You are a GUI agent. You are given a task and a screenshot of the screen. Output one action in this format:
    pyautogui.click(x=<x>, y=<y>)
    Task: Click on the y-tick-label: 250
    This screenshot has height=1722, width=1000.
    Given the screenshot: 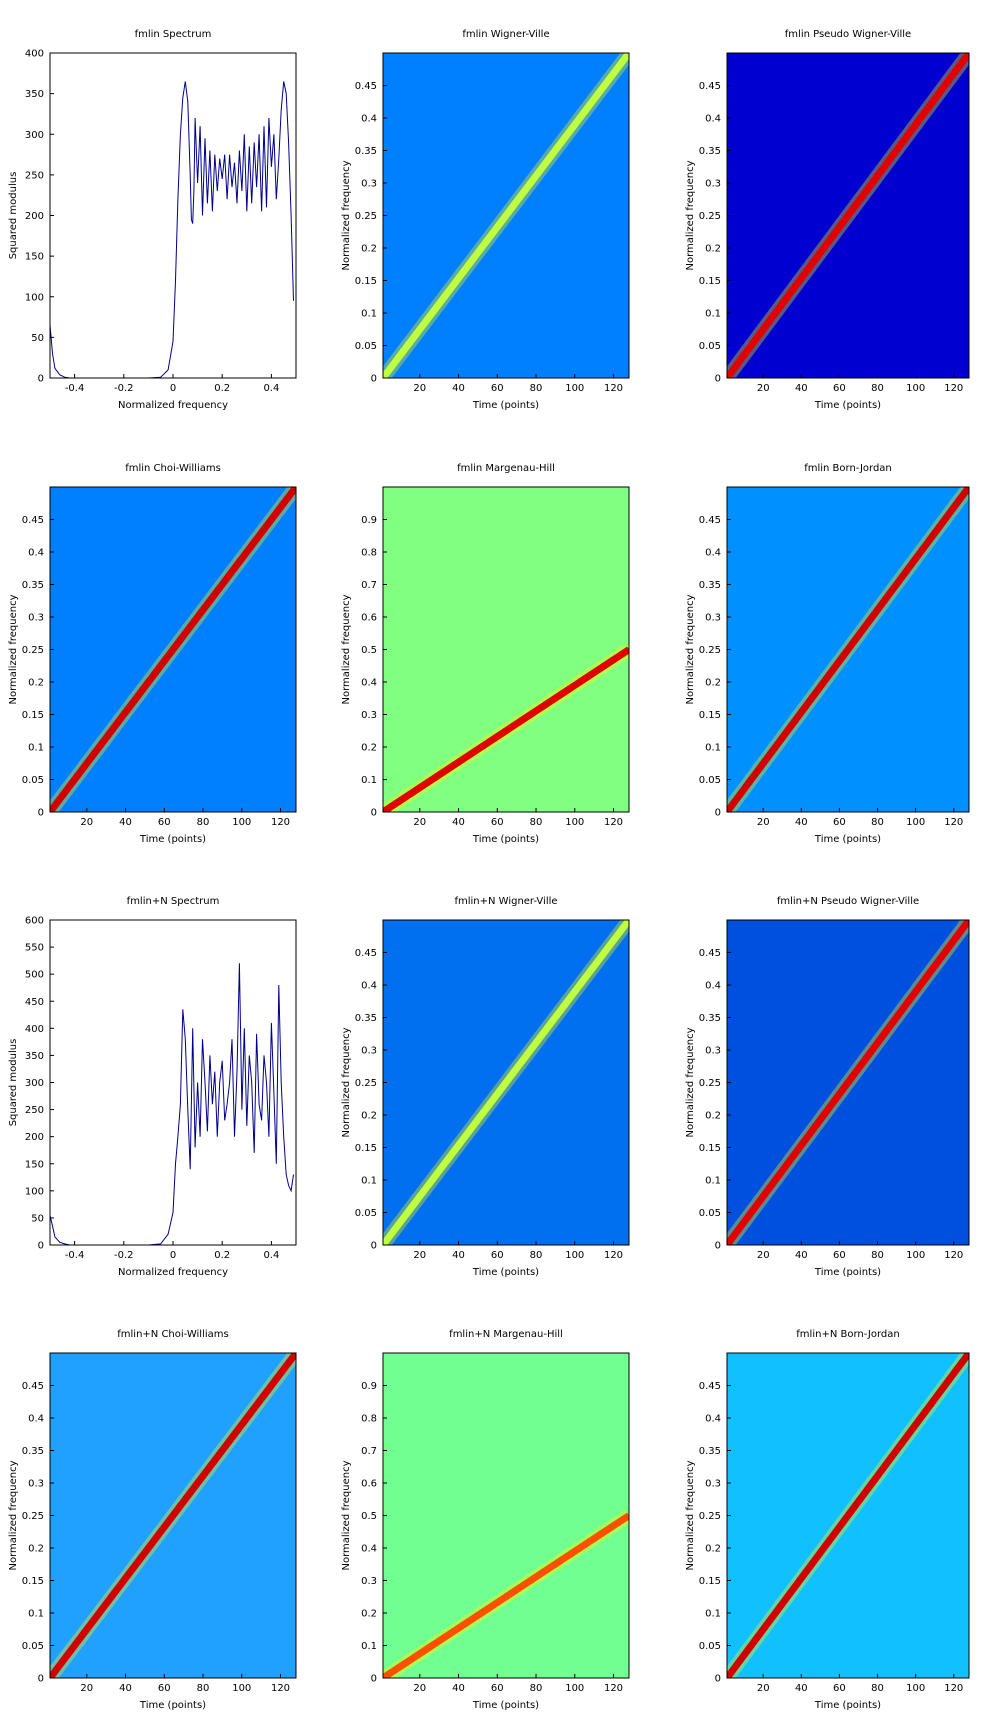 What is the action you would take?
    pyautogui.click(x=34, y=175)
    